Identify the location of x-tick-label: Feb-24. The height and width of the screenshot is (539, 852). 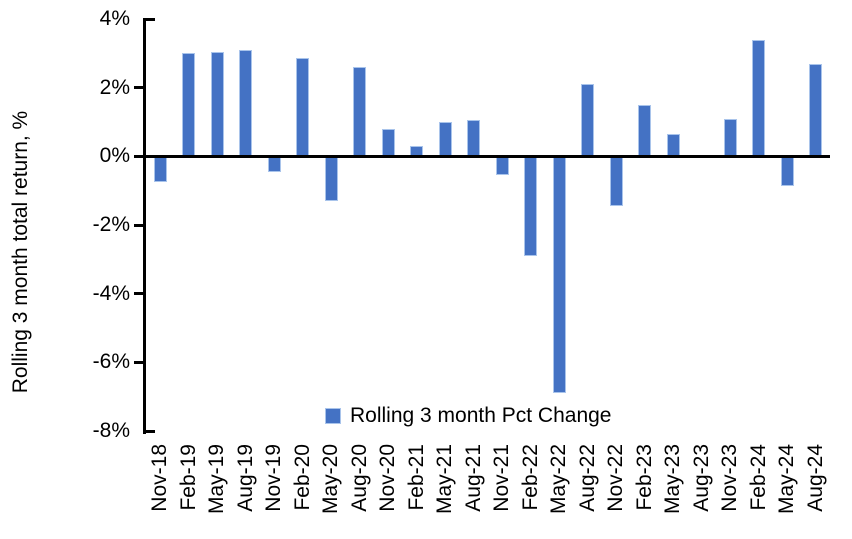
(758, 477).